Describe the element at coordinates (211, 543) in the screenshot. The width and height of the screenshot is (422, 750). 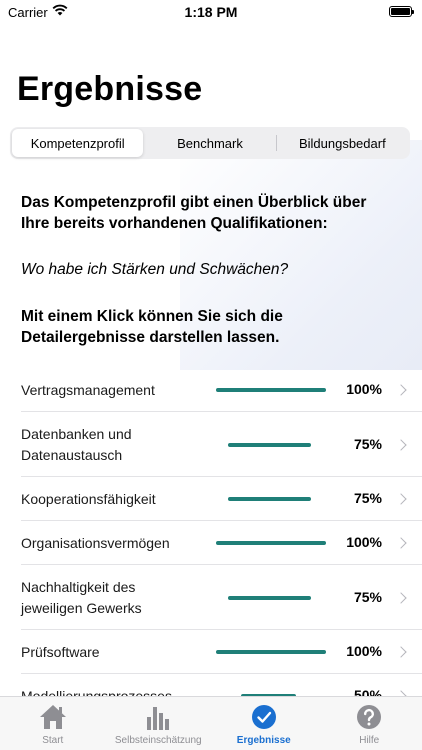
I see `skill-row: Organisationsvermögen 100%` at that location.